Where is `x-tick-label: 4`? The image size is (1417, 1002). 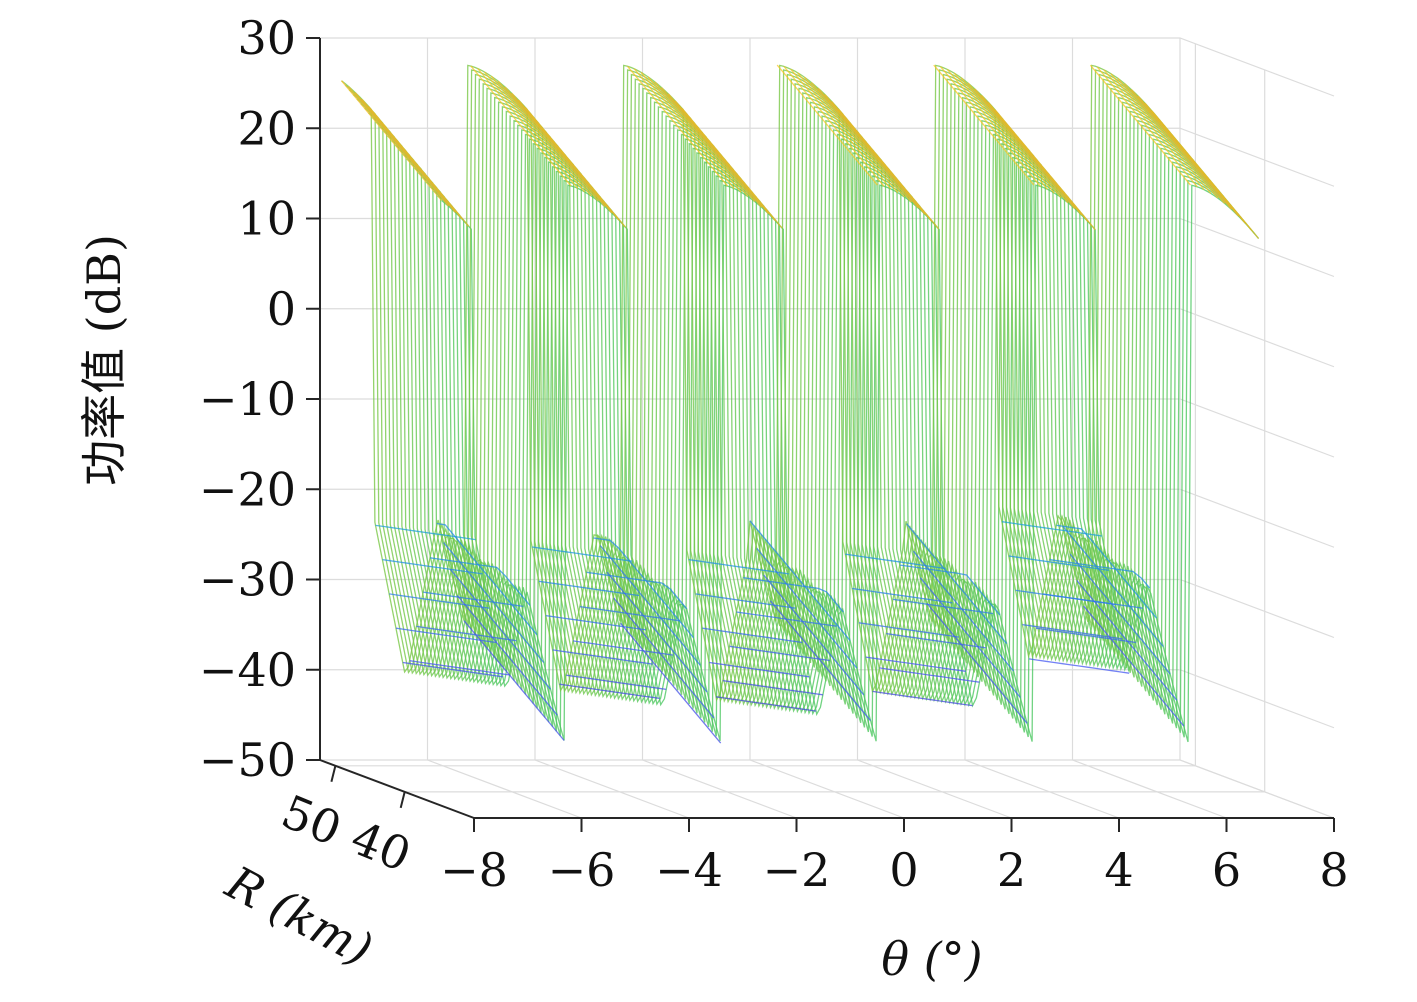
x-tick-label: 4 is located at coordinates (1118, 870).